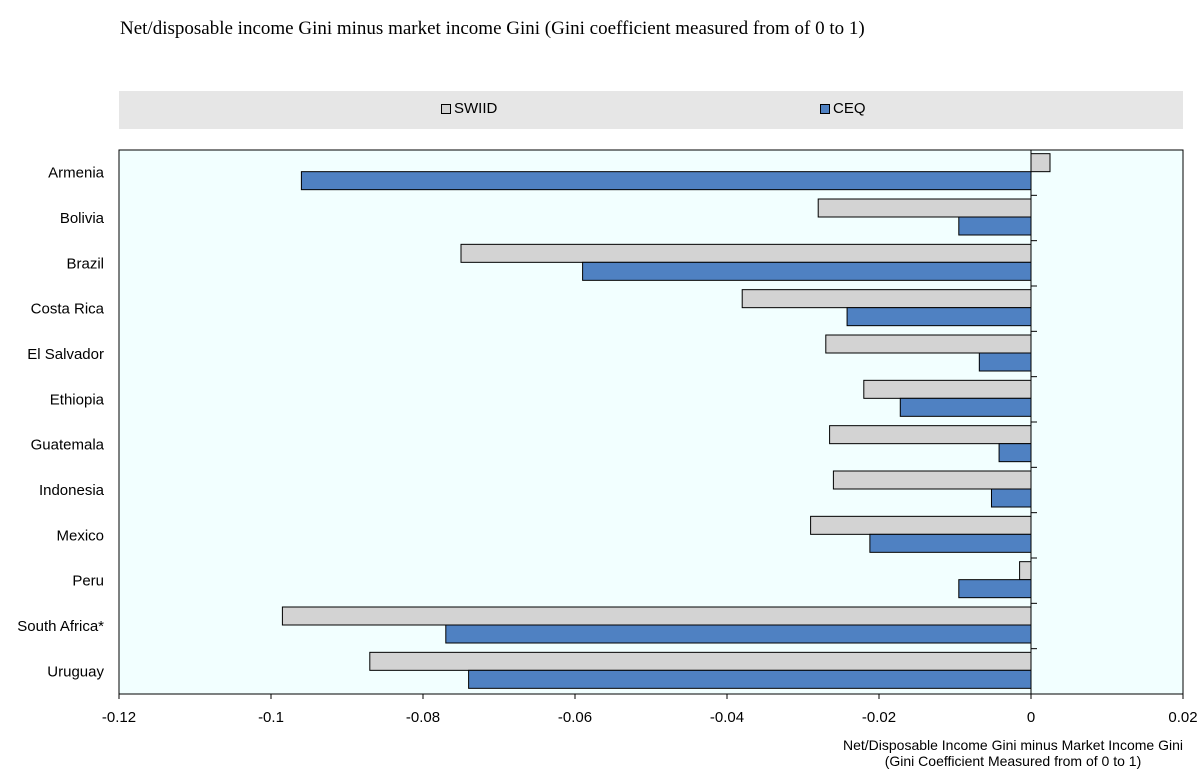  I want to click on bar-swiid-el-salvador, so click(928, 344).